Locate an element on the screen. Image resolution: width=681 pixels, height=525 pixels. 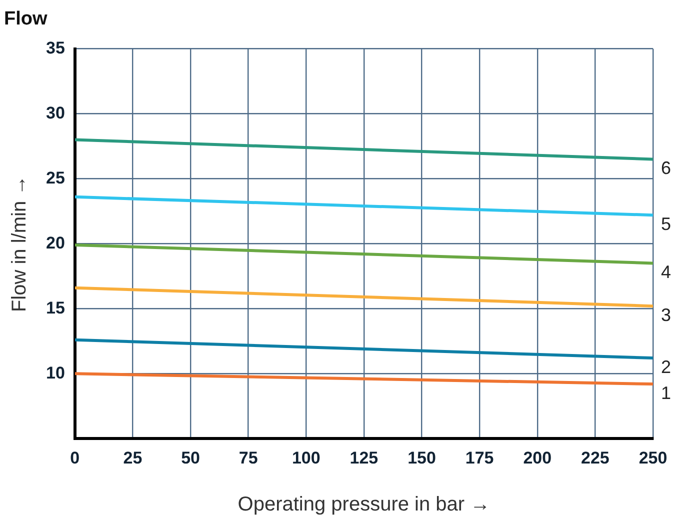
x-tick-label: 0 is located at coordinates (75, 458).